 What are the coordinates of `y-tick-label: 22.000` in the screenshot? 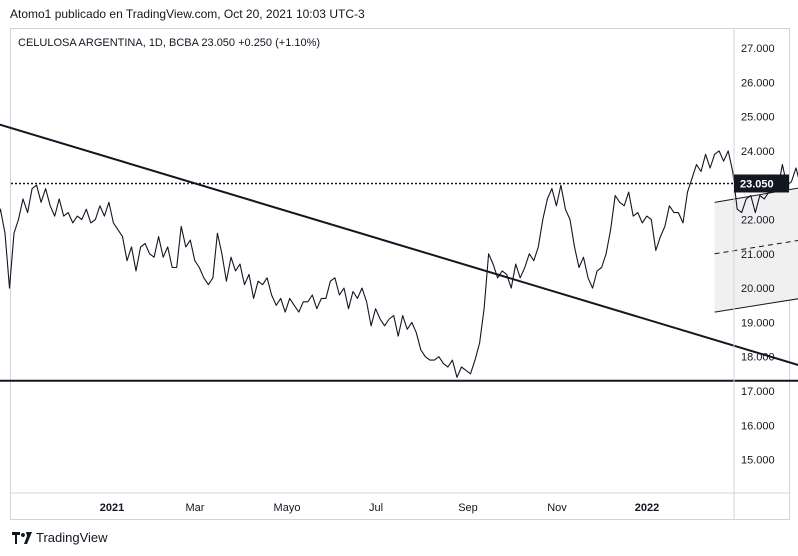 It's located at (758, 221).